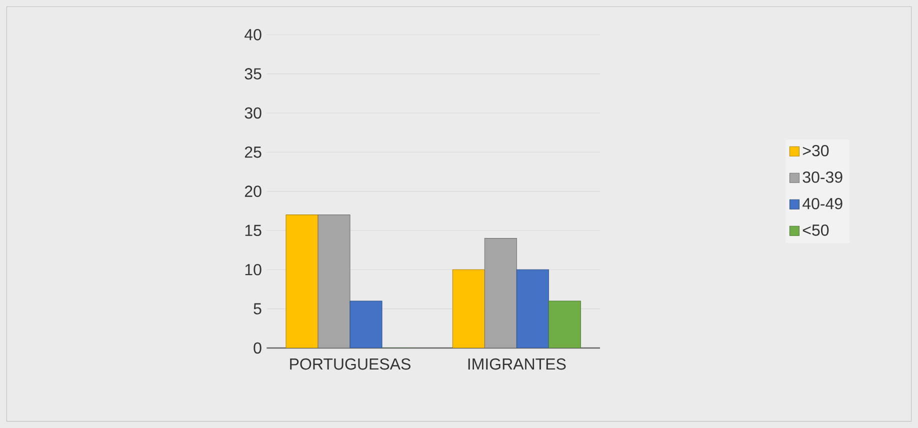 The width and height of the screenshot is (918, 428). I want to click on x-tick-label: IMIGRANTES, so click(517, 364).